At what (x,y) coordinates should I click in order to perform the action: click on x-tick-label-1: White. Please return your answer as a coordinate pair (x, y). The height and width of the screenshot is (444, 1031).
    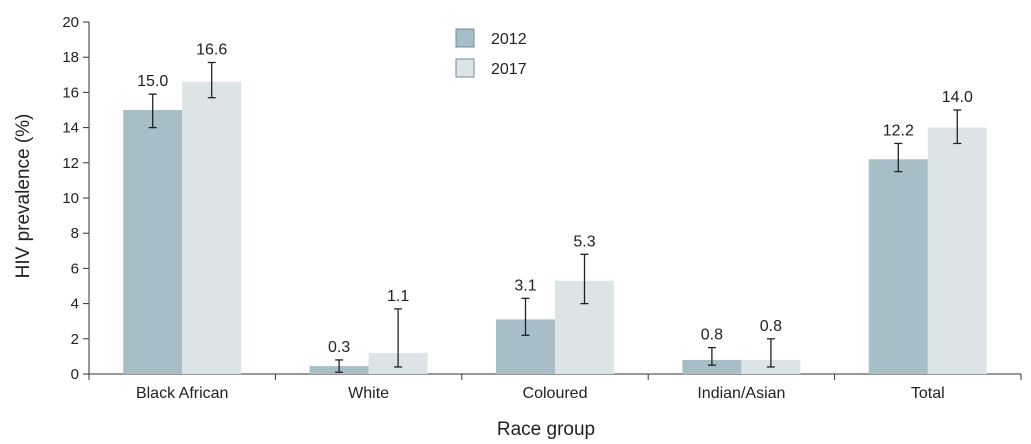
    Looking at the image, I should click on (368, 393).